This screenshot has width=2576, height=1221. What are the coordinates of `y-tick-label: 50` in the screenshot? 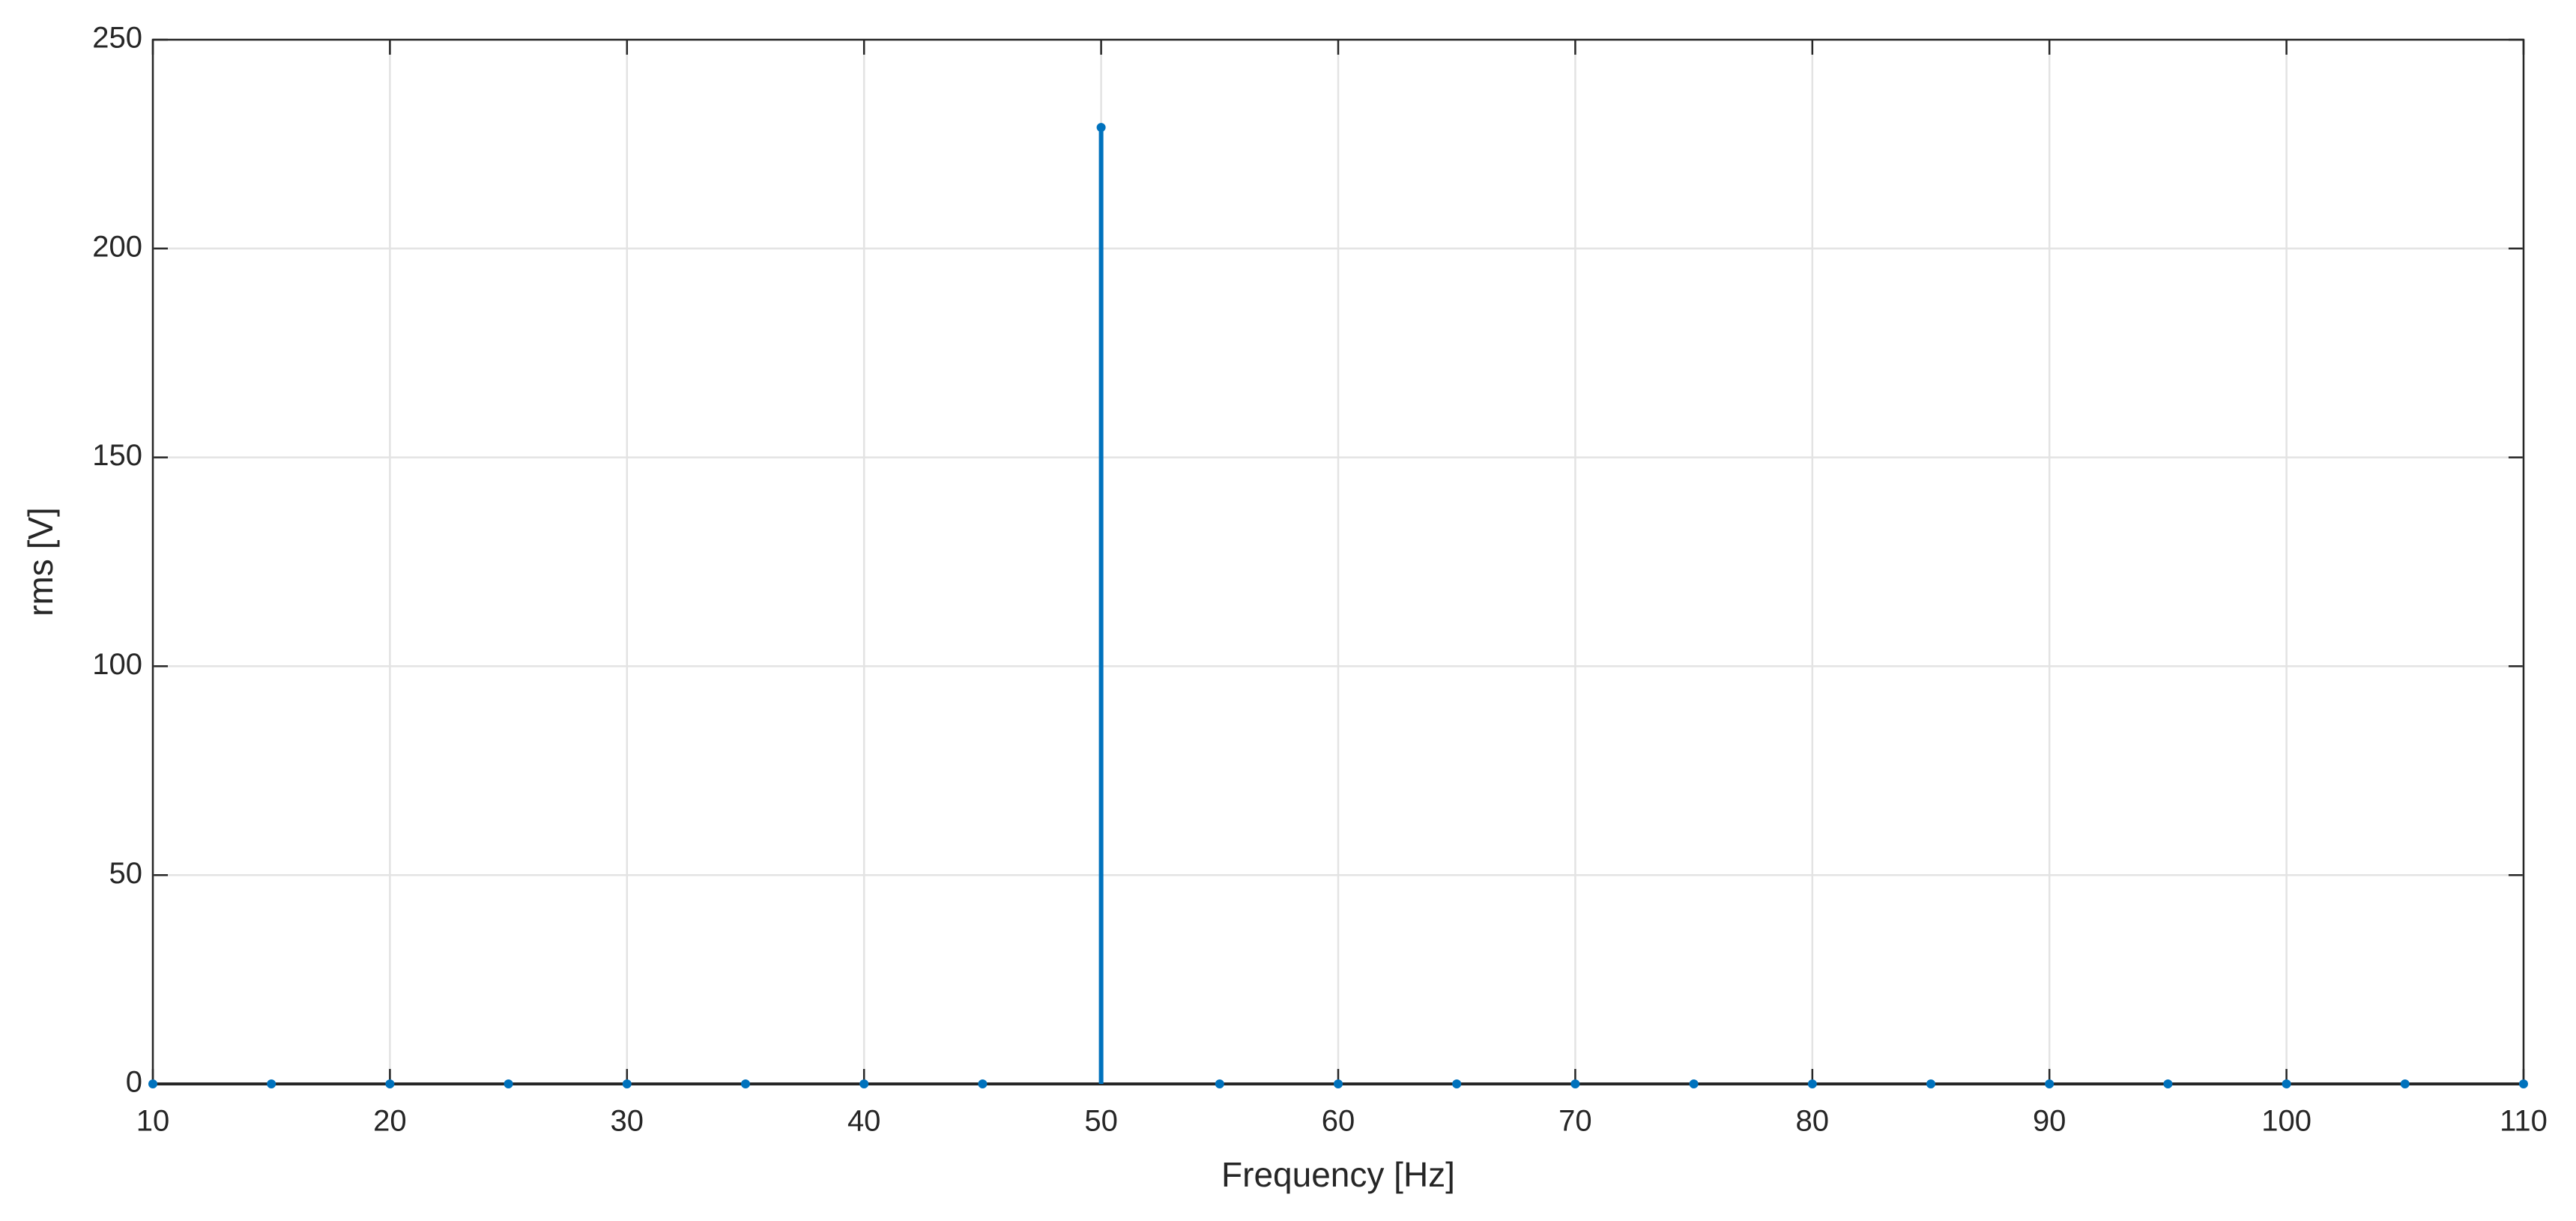 It's located at (126, 873).